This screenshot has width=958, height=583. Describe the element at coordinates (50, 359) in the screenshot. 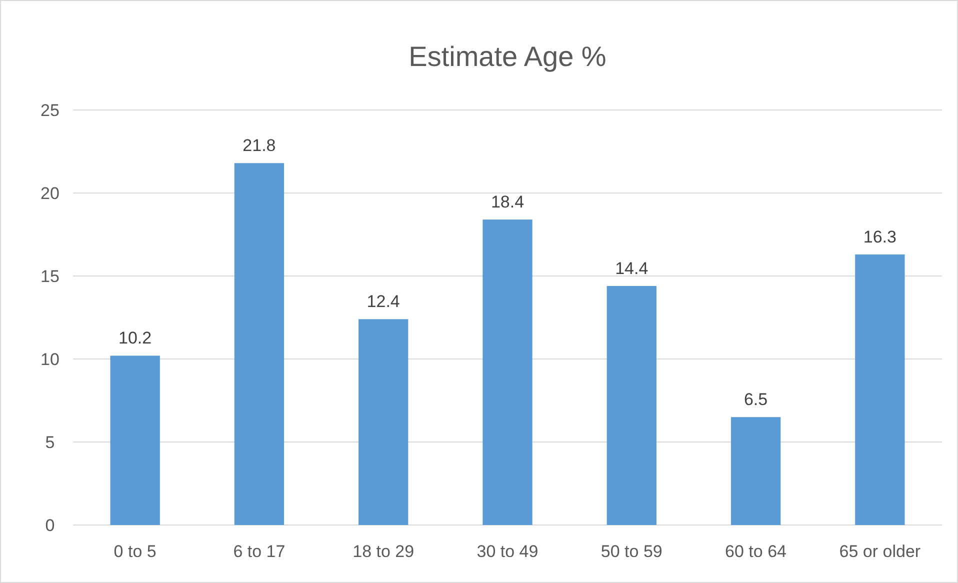

I see `y-tick-label: 10` at that location.